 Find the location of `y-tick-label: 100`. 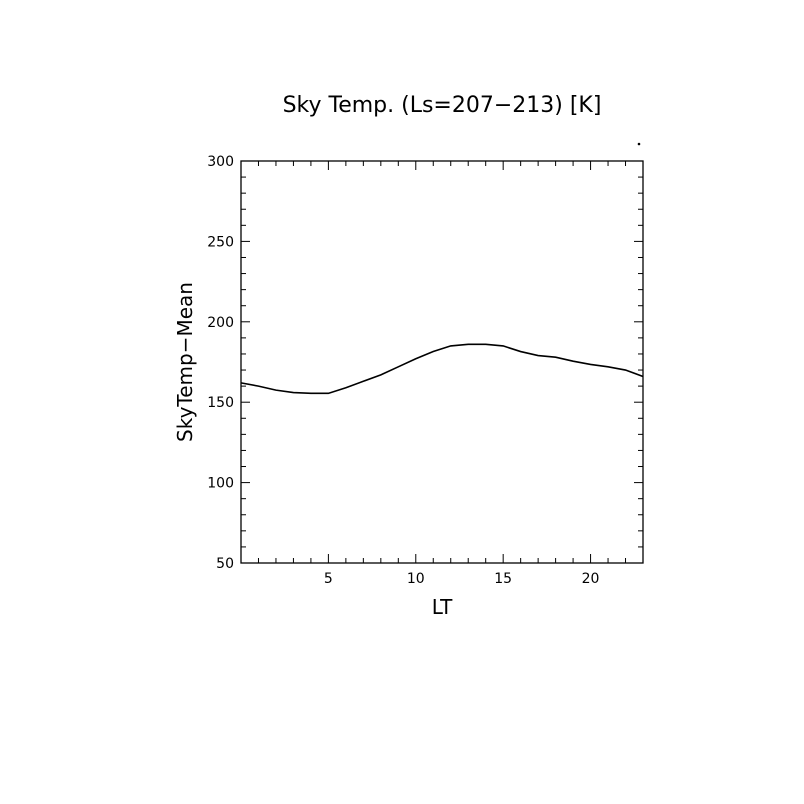

y-tick-label: 100 is located at coordinates (220, 484).